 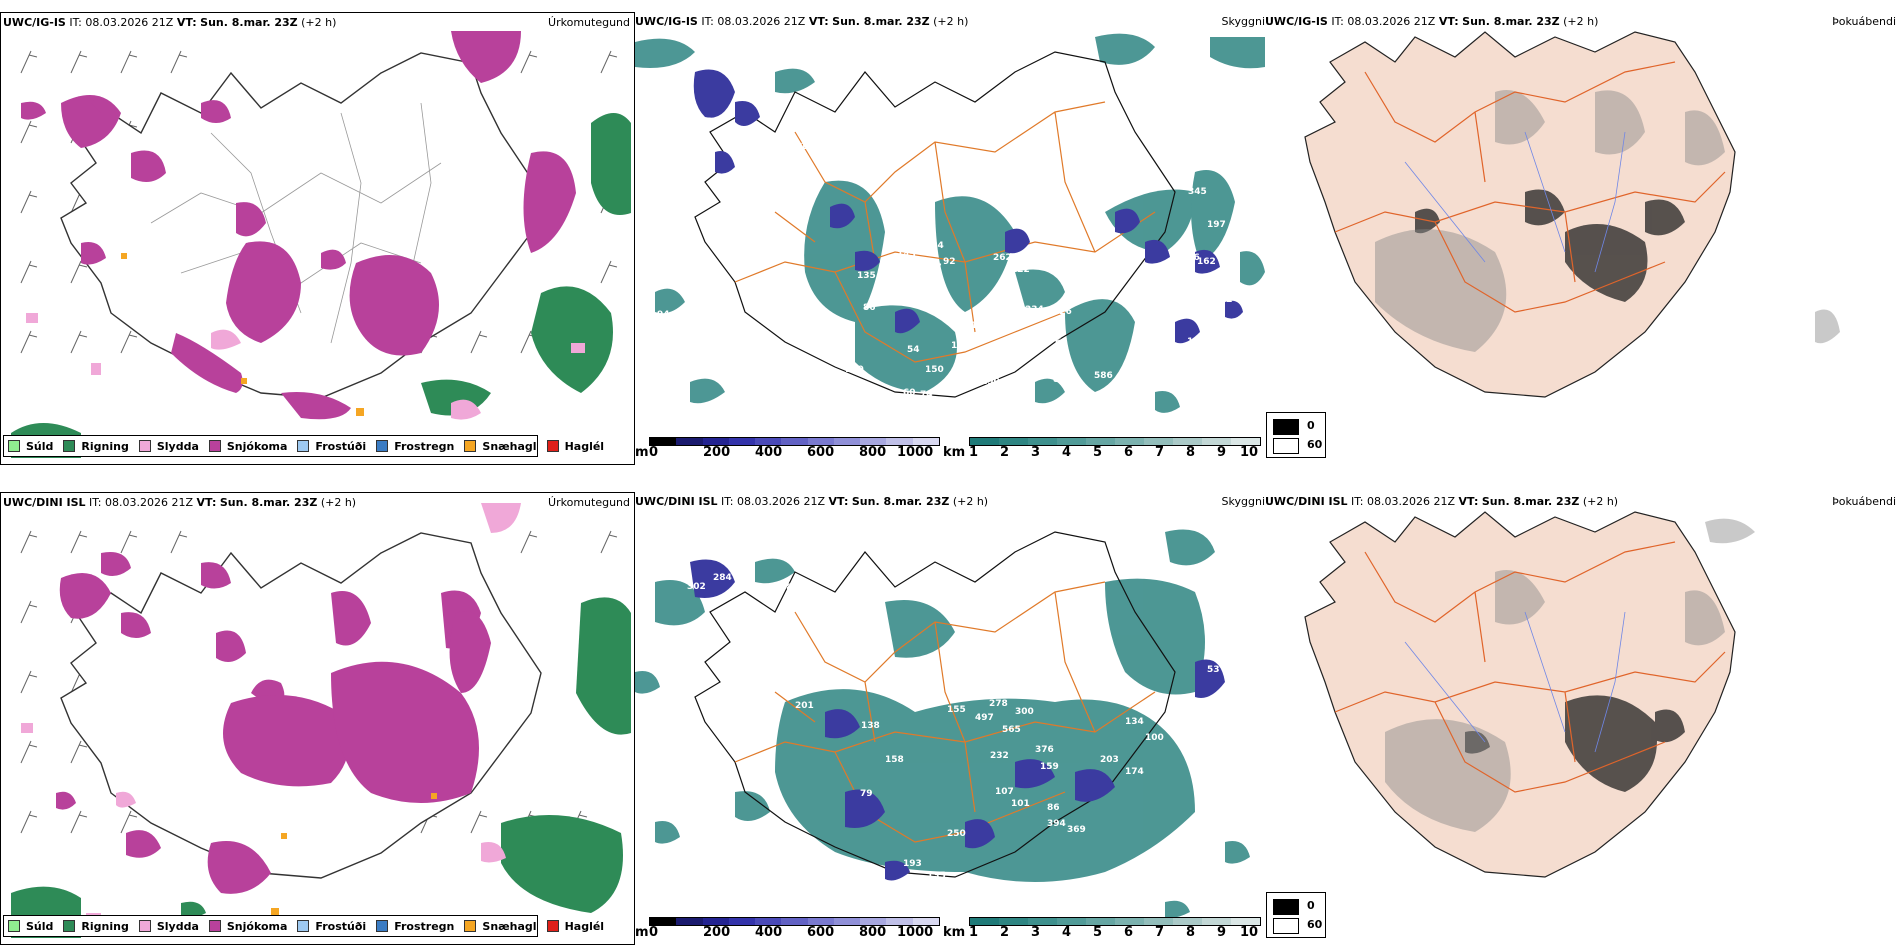 I want to click on height-bar, so click(x=794, y=441).